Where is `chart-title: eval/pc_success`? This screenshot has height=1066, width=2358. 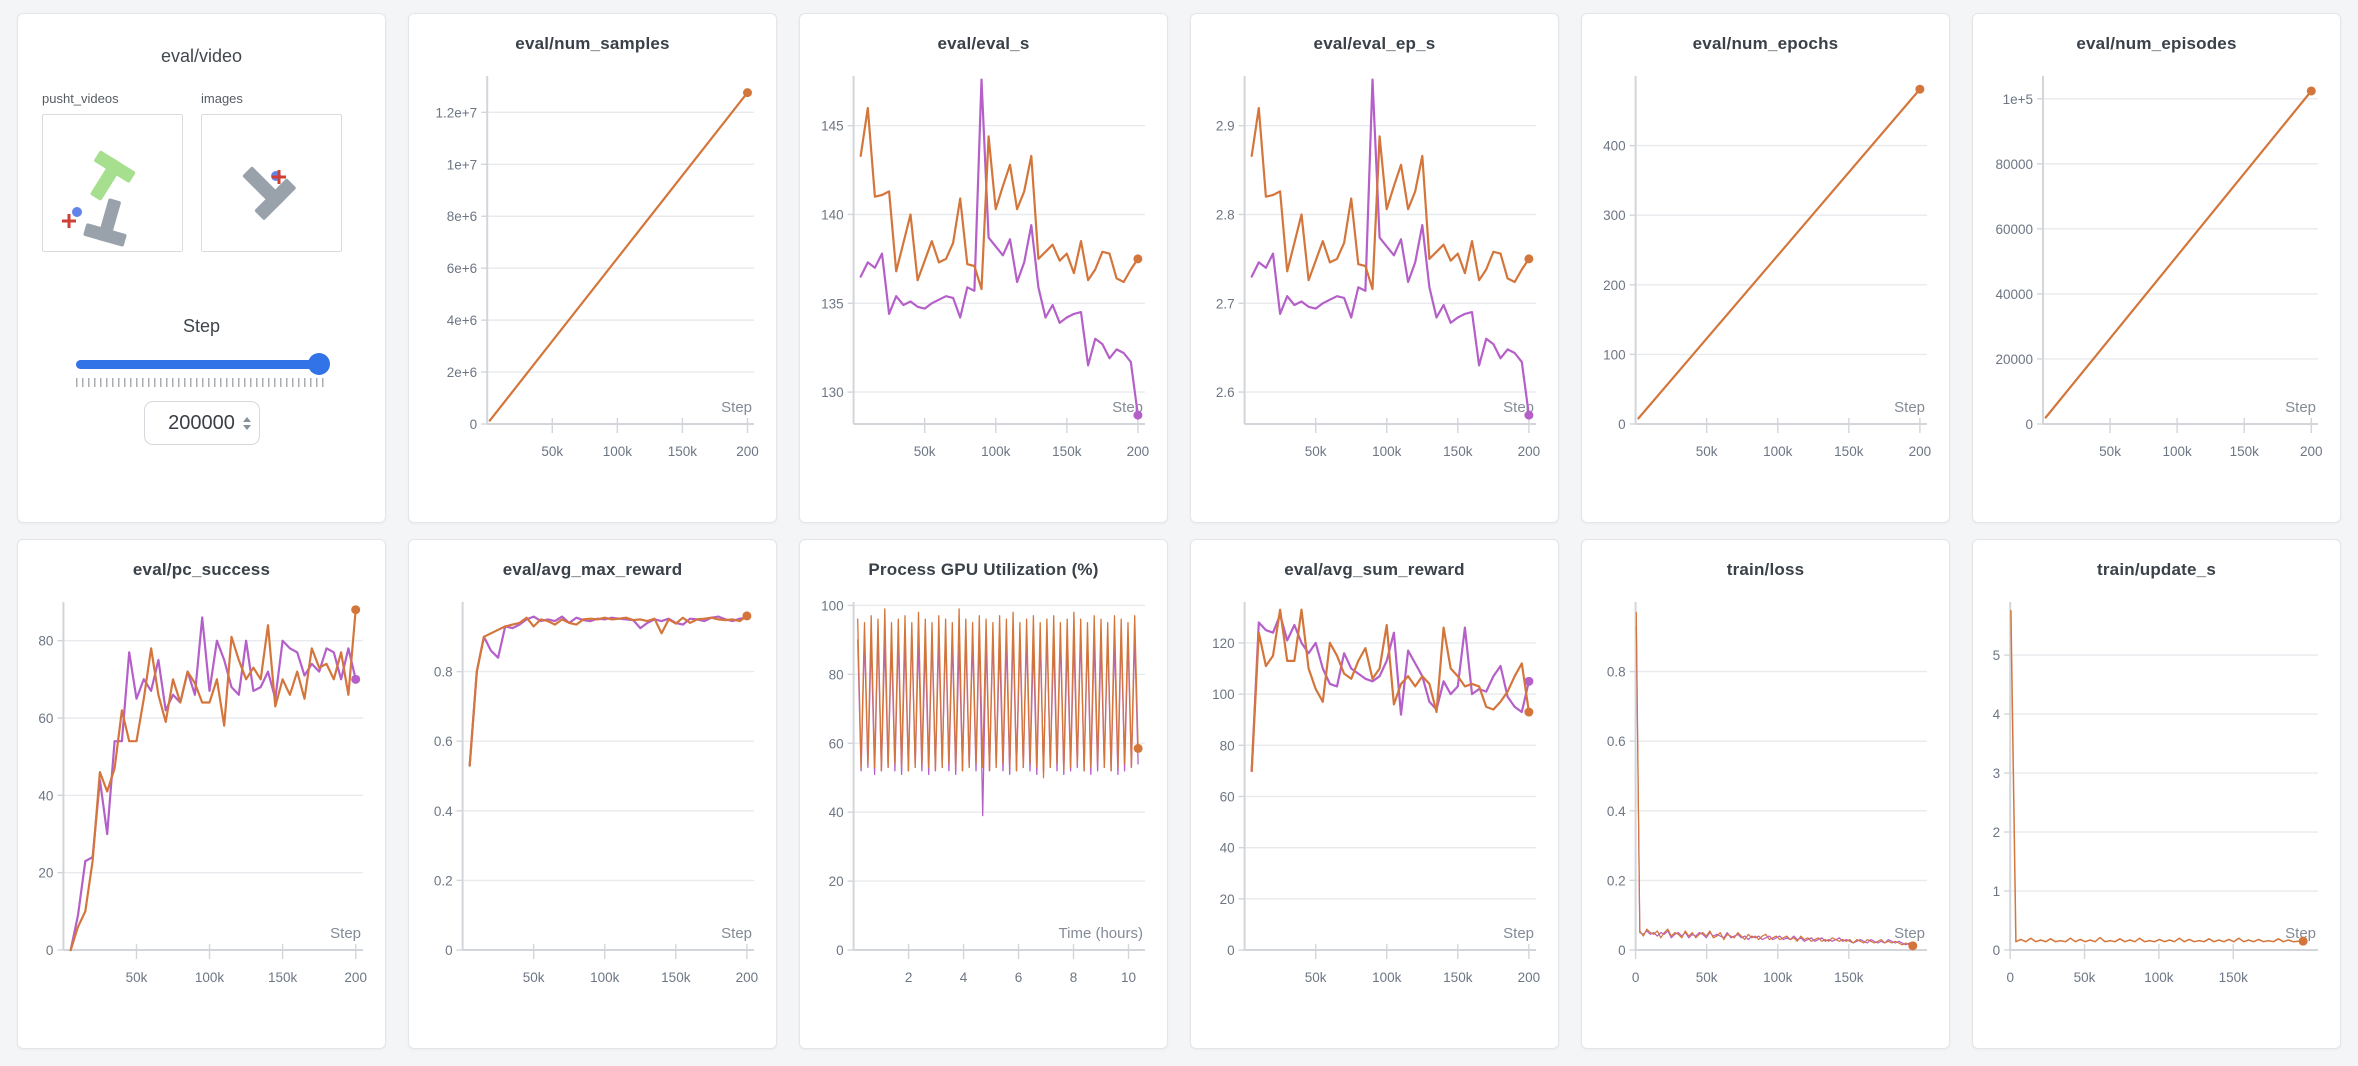
chart-title: eval/pc_success is located at coordinates (201, 569).